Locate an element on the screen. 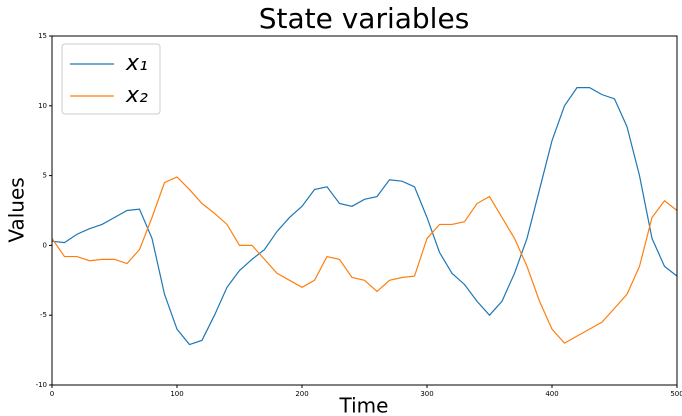 This screenshot has height=416, width=682. y-tick-label: 5 is located at coordinates (45, 176).